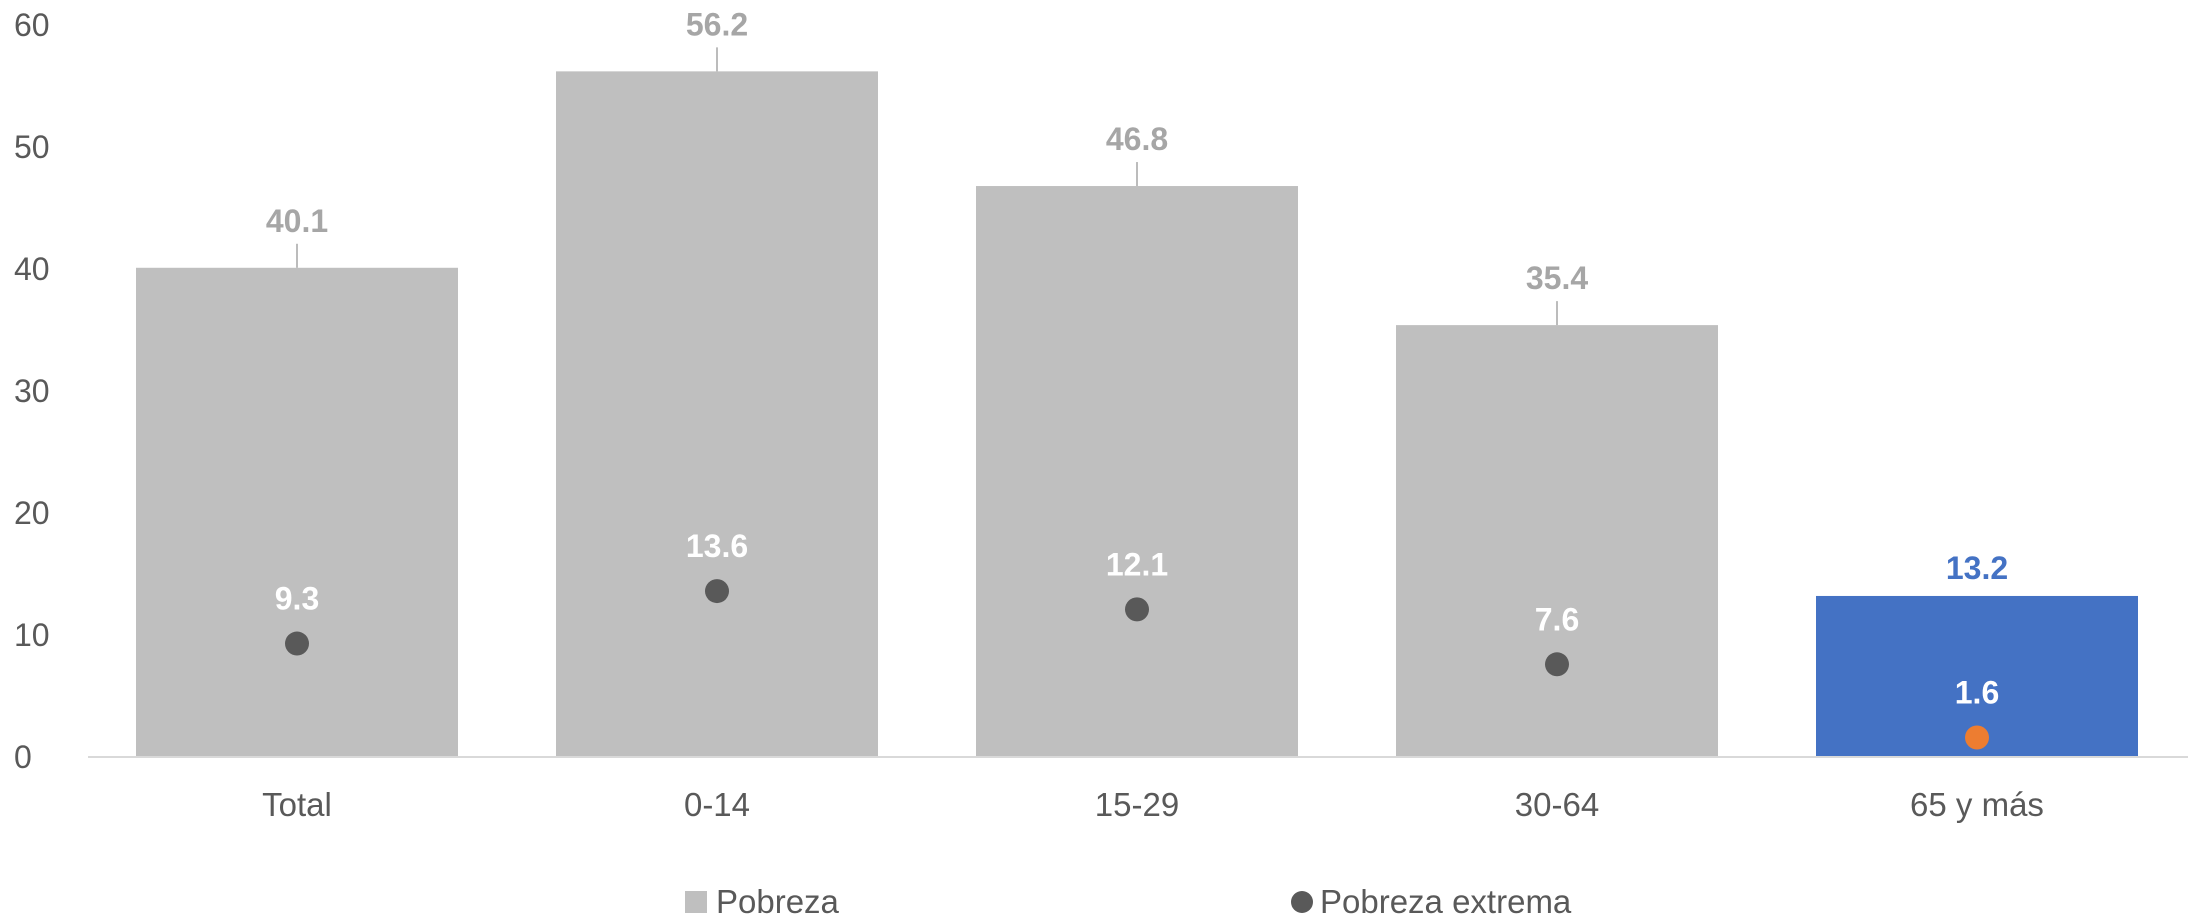 The image size is (2188, 918). What do you see at coordinates (23, 757) in the screenshot?
I see `y-tick-label: 0` at bounding box center [23, 757].